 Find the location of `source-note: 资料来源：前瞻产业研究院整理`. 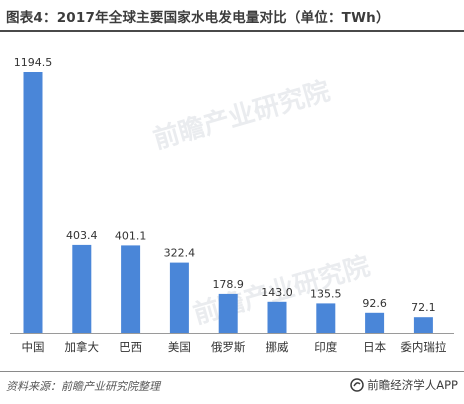

source-note: 资料来源：前瞻产业研究院整理 is located at coordinates (83, 386).